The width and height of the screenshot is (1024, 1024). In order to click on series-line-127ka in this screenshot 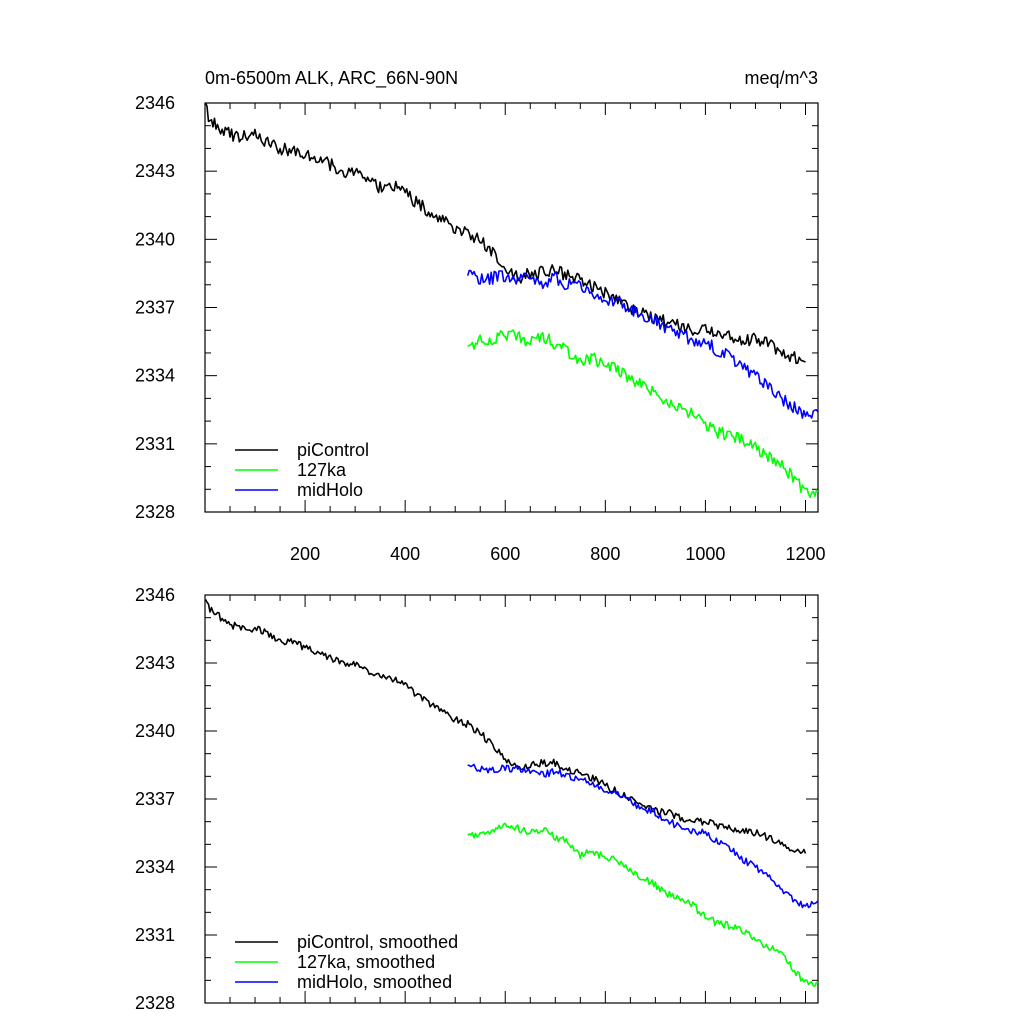, I will do `click(642, 414)`.